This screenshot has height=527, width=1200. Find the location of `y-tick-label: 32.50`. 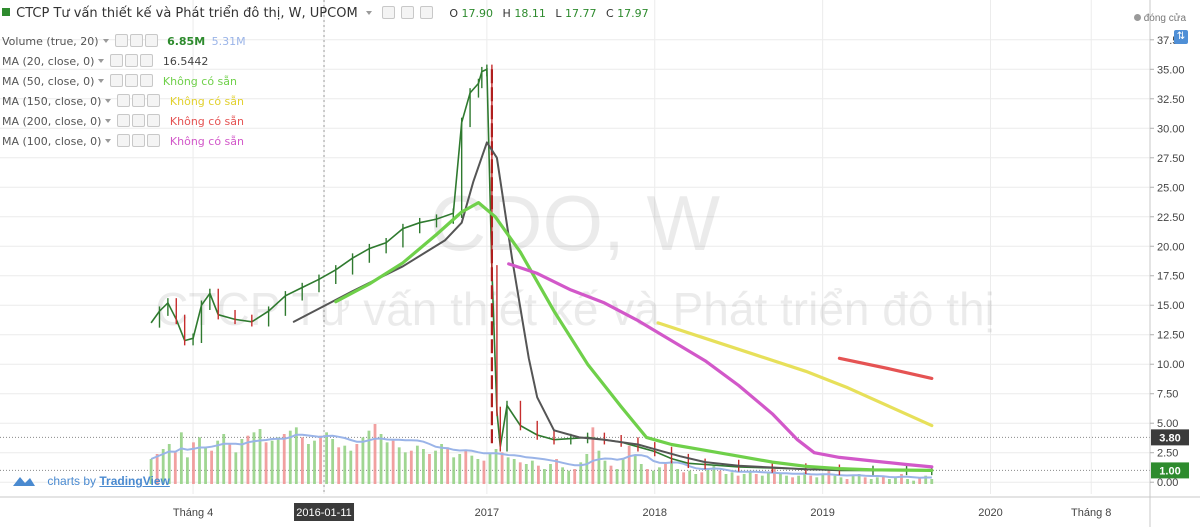

y-tick-label: 32.50 is located at coordinates (1171, 100).